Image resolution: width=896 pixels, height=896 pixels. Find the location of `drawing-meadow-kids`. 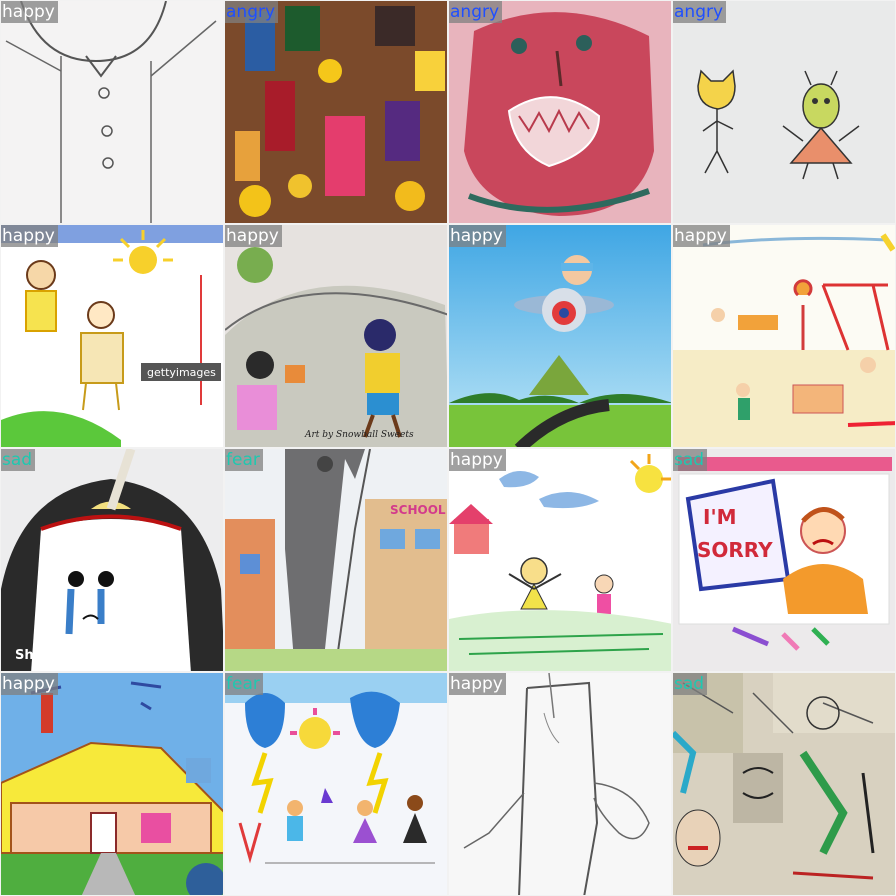

drawing-meadow-kids is located at coordinates (560, 560).